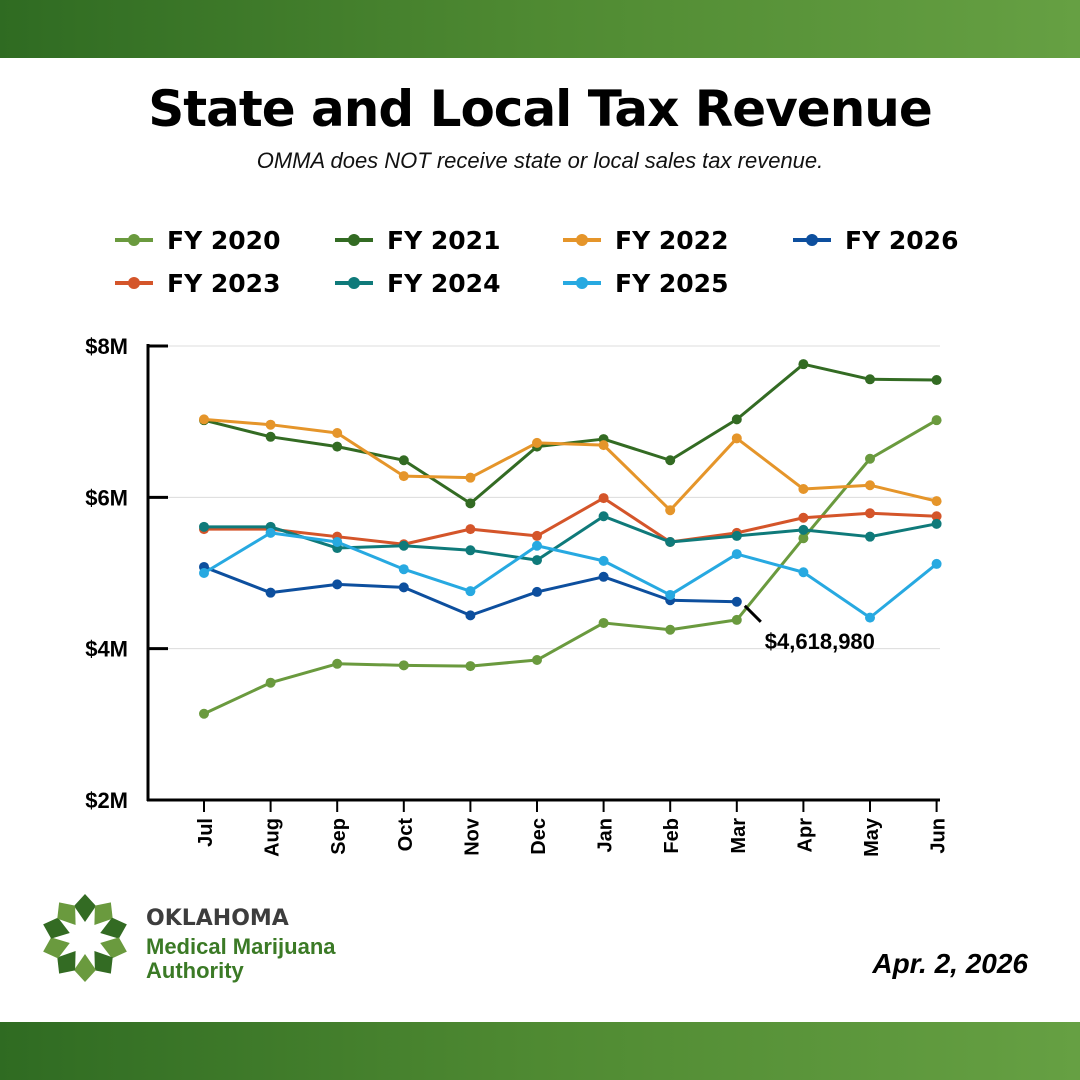 The image size is (1080, 1080). Describe the element at coordinates (197, 283) in the screenshot. I see `legend-item: FY 2023` at that location.